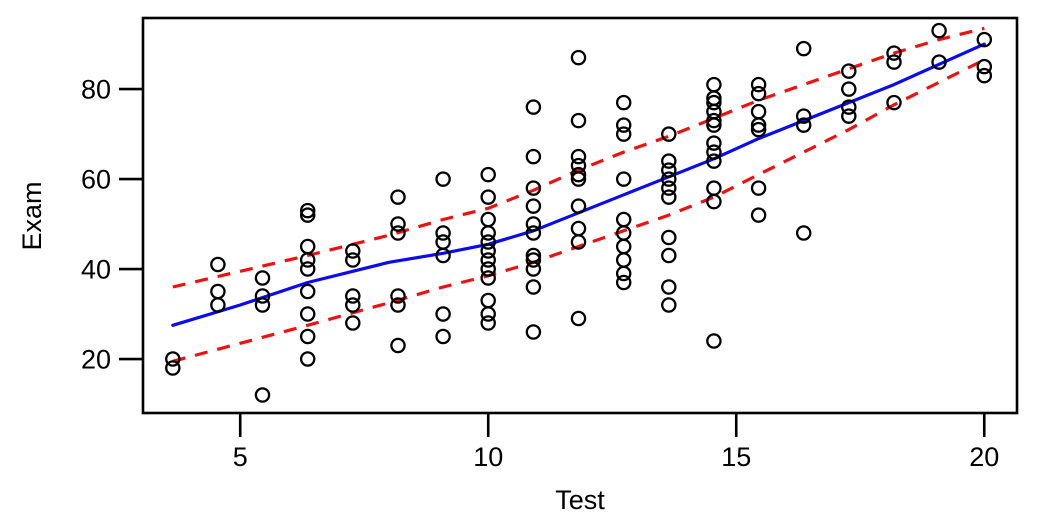 This screenshot has height=526, width=1038. I want to click on y-tick-label: 40, so click(96, 270).